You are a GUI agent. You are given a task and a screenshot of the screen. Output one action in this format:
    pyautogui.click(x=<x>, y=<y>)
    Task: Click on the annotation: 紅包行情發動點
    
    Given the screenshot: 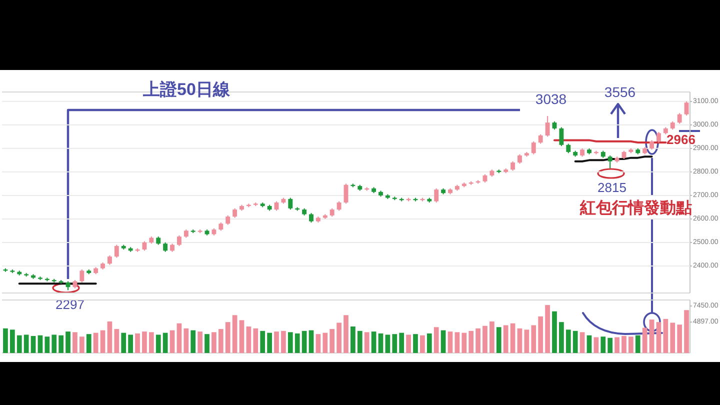 What is the action you would take?
    pyautogui.click(x=635, y=208)
    